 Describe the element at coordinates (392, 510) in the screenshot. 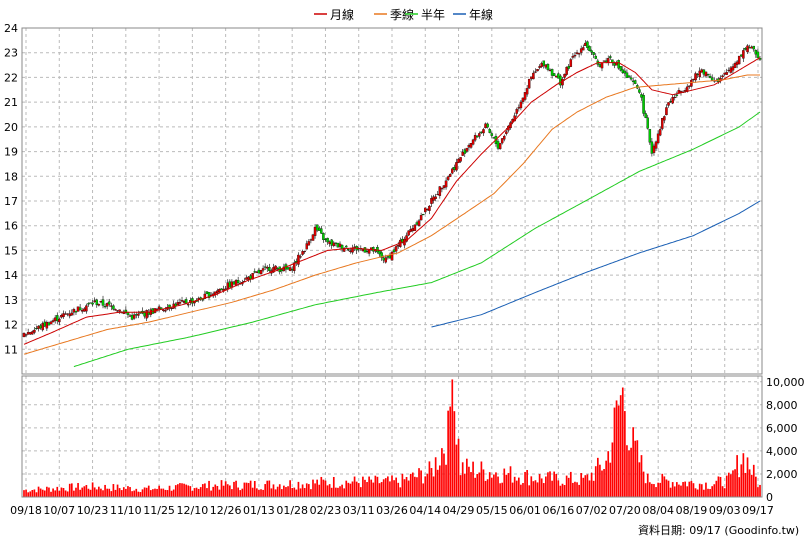

I see `date-tick-label: 03/26` at that location.